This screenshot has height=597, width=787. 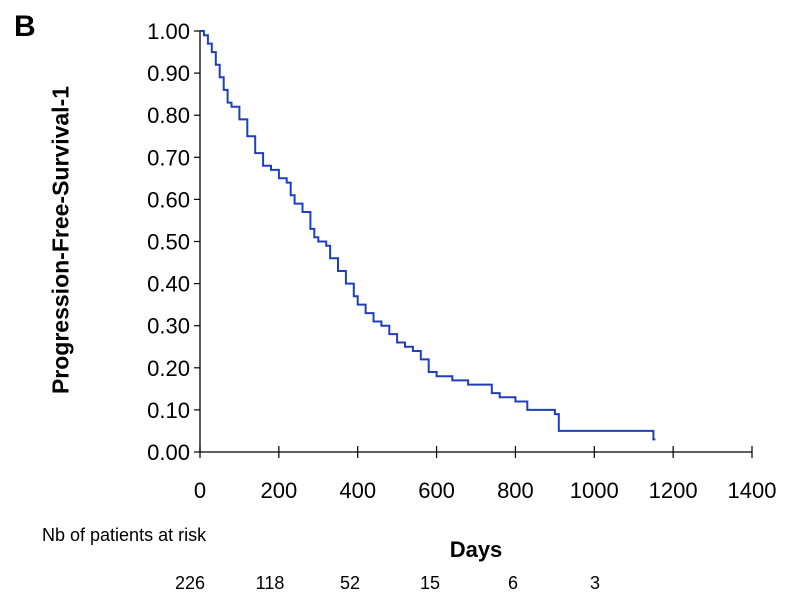 I want to click on y-tick-label: 0.50, so click(x=168, y=242).